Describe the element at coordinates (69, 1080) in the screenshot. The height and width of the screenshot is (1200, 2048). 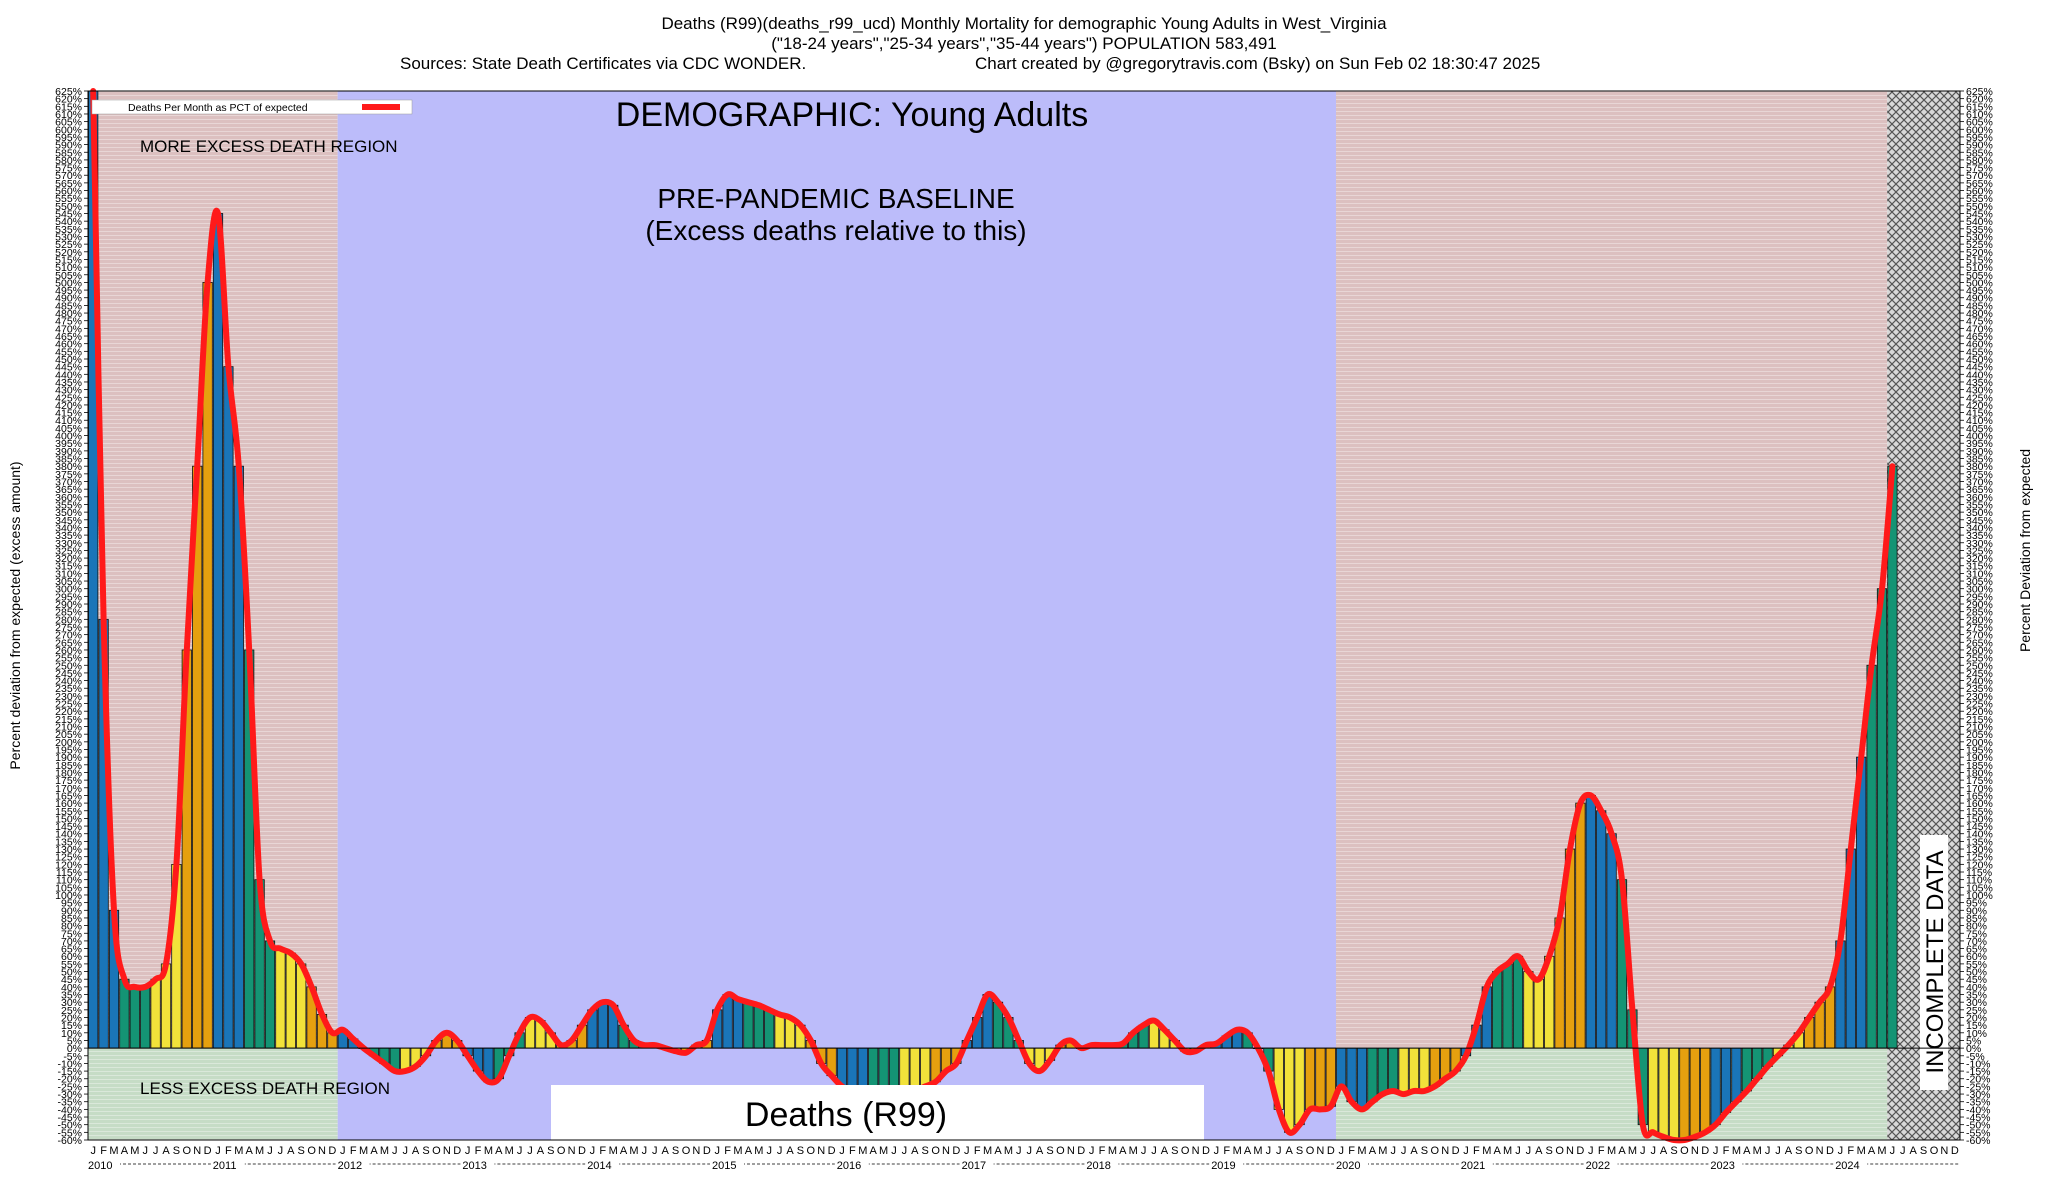
I see `ytick-label-left--20: -20%` at that location.